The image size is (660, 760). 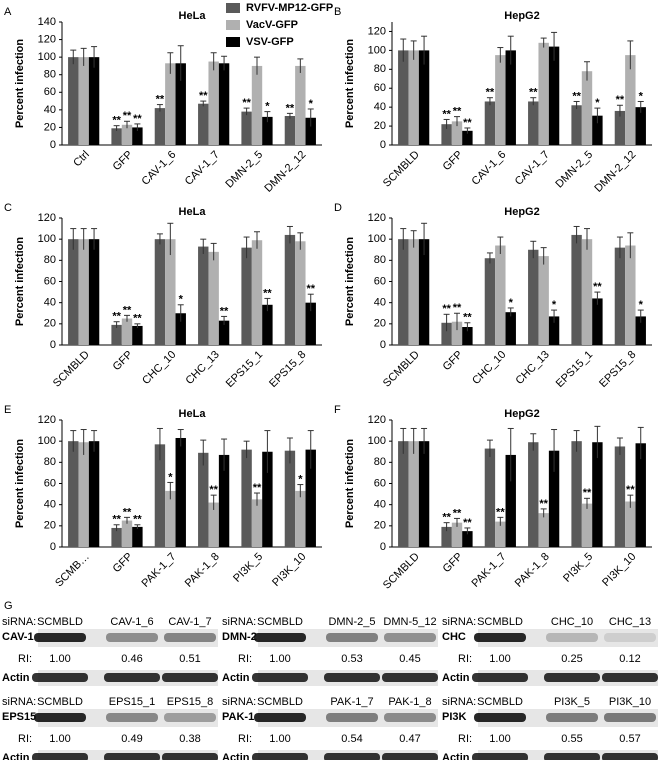 I want to click on x-tick-label: DMN-2_5, so click(x=574, y=170).